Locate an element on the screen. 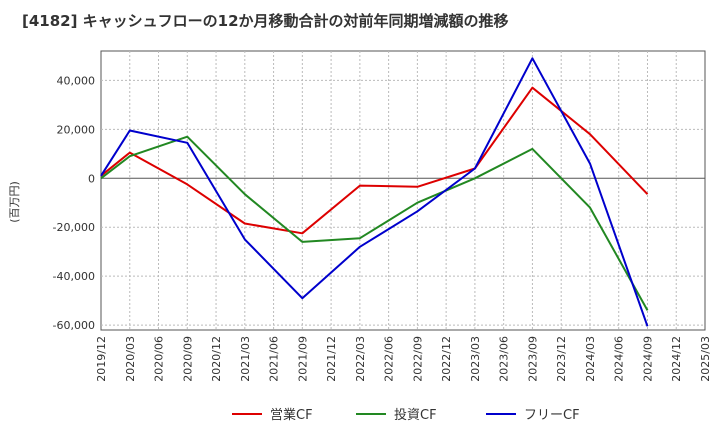  x-tick-label: 2024/12 is located at coordinates (676, 359).